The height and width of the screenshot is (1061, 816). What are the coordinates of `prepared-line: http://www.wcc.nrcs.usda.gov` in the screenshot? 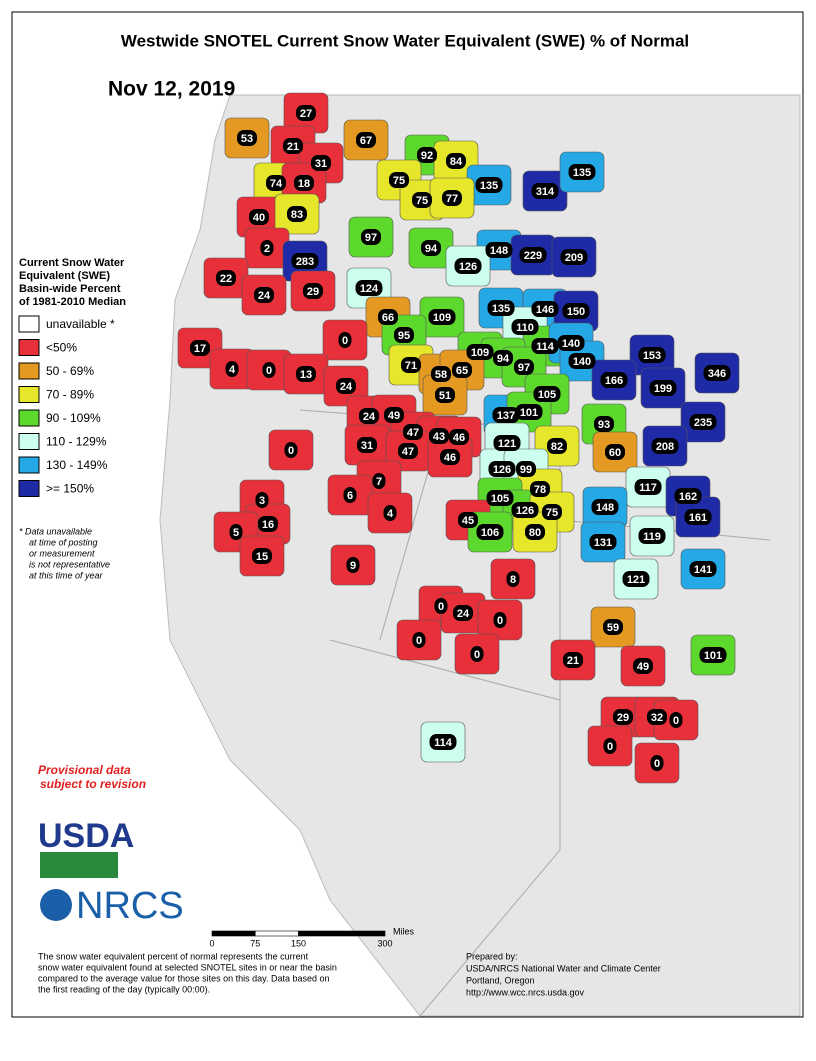 It's located at (525, 992).